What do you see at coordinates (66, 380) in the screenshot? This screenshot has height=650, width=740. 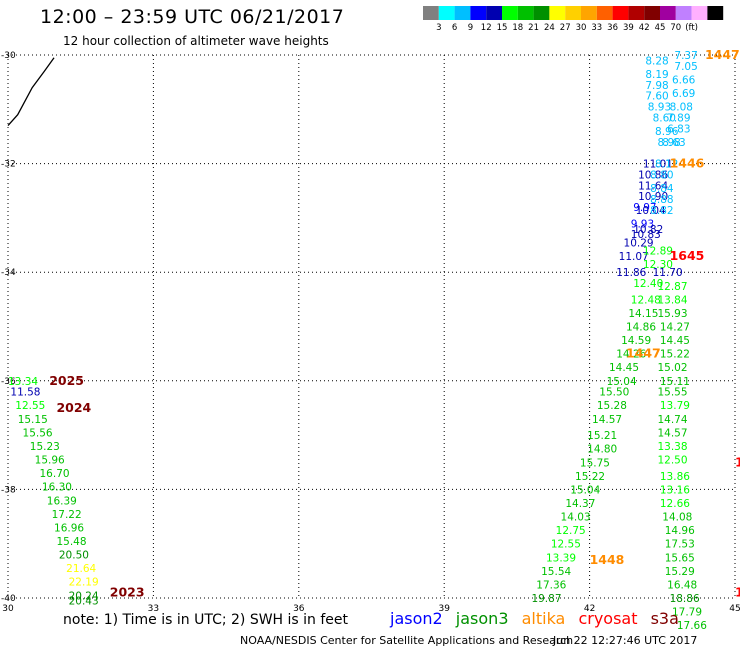 I see `time-label: 2025` at bounding box center [66, 380].